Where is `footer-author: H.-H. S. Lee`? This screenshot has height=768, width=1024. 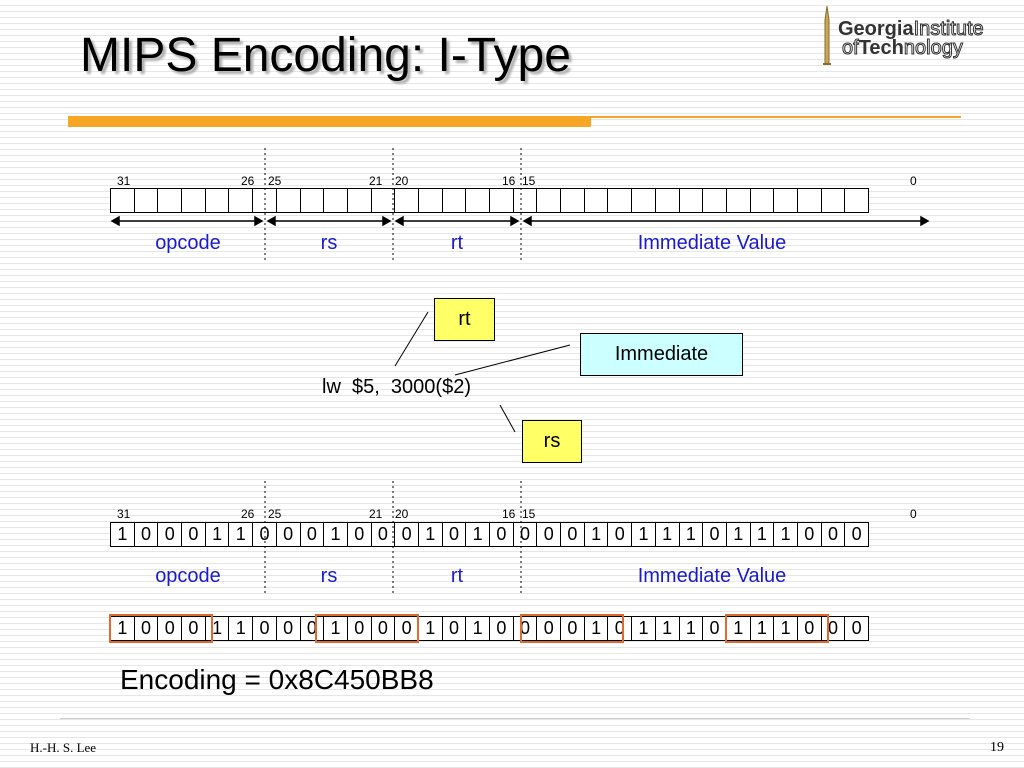
footer-author: H.-H. S. Lee is located at coordinates (63, 747).